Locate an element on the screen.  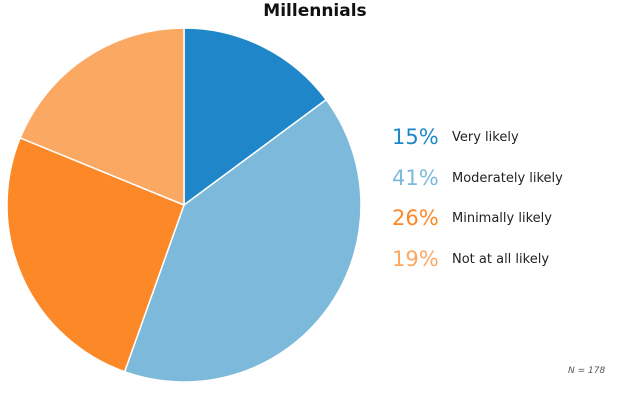
legend-percent-minimally-likely: 26% is located at coordinates (415, 218).